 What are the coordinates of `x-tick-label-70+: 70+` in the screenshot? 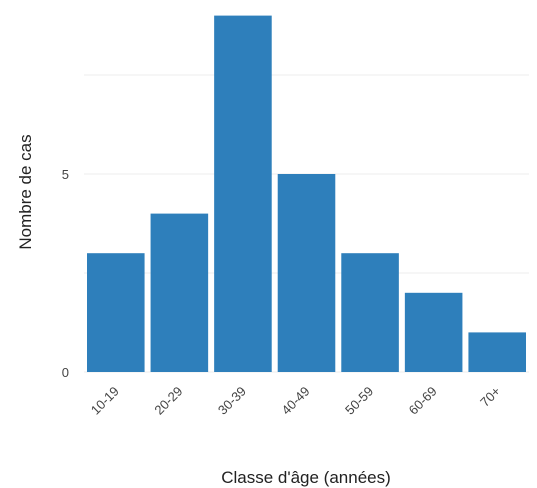 It's located at (490, 397).